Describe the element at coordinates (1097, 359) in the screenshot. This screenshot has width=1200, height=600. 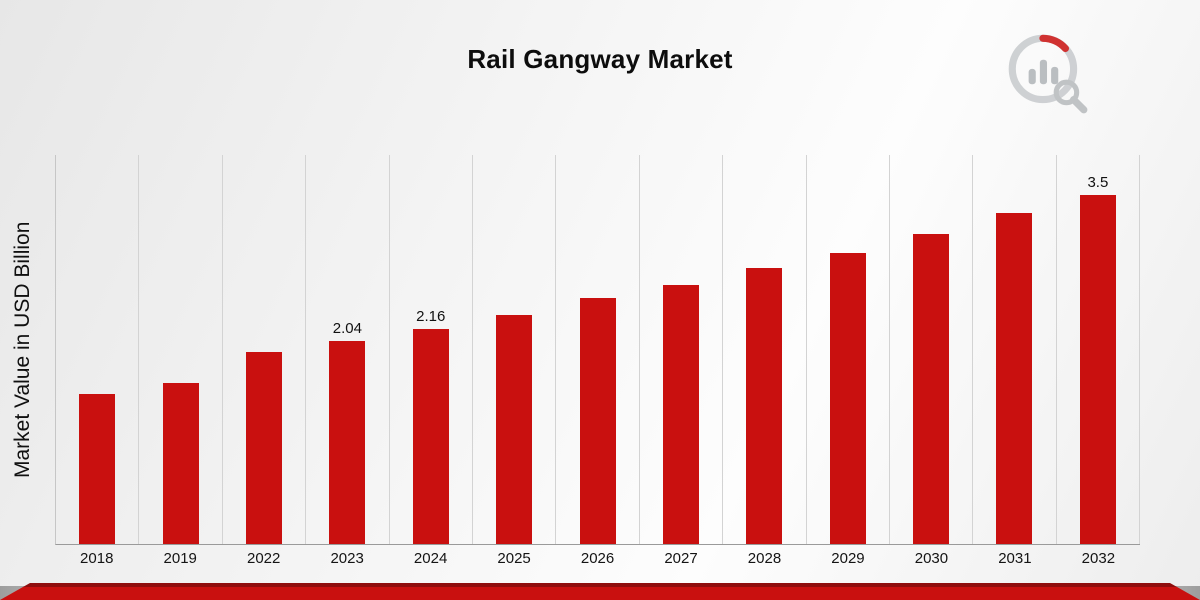
I see `bar-2032: 3.5` at that location.